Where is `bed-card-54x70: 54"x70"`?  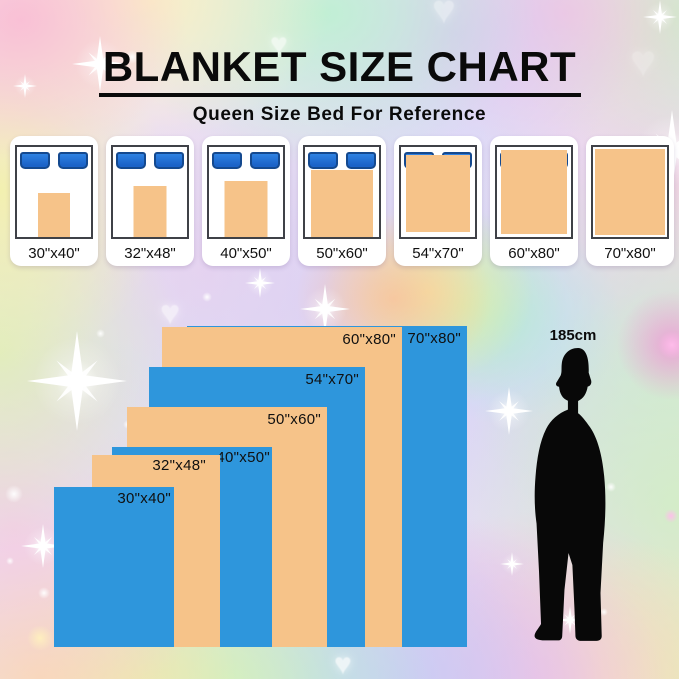
bed-card-54x70: 54"x70" is located at coordinates (438, 201).